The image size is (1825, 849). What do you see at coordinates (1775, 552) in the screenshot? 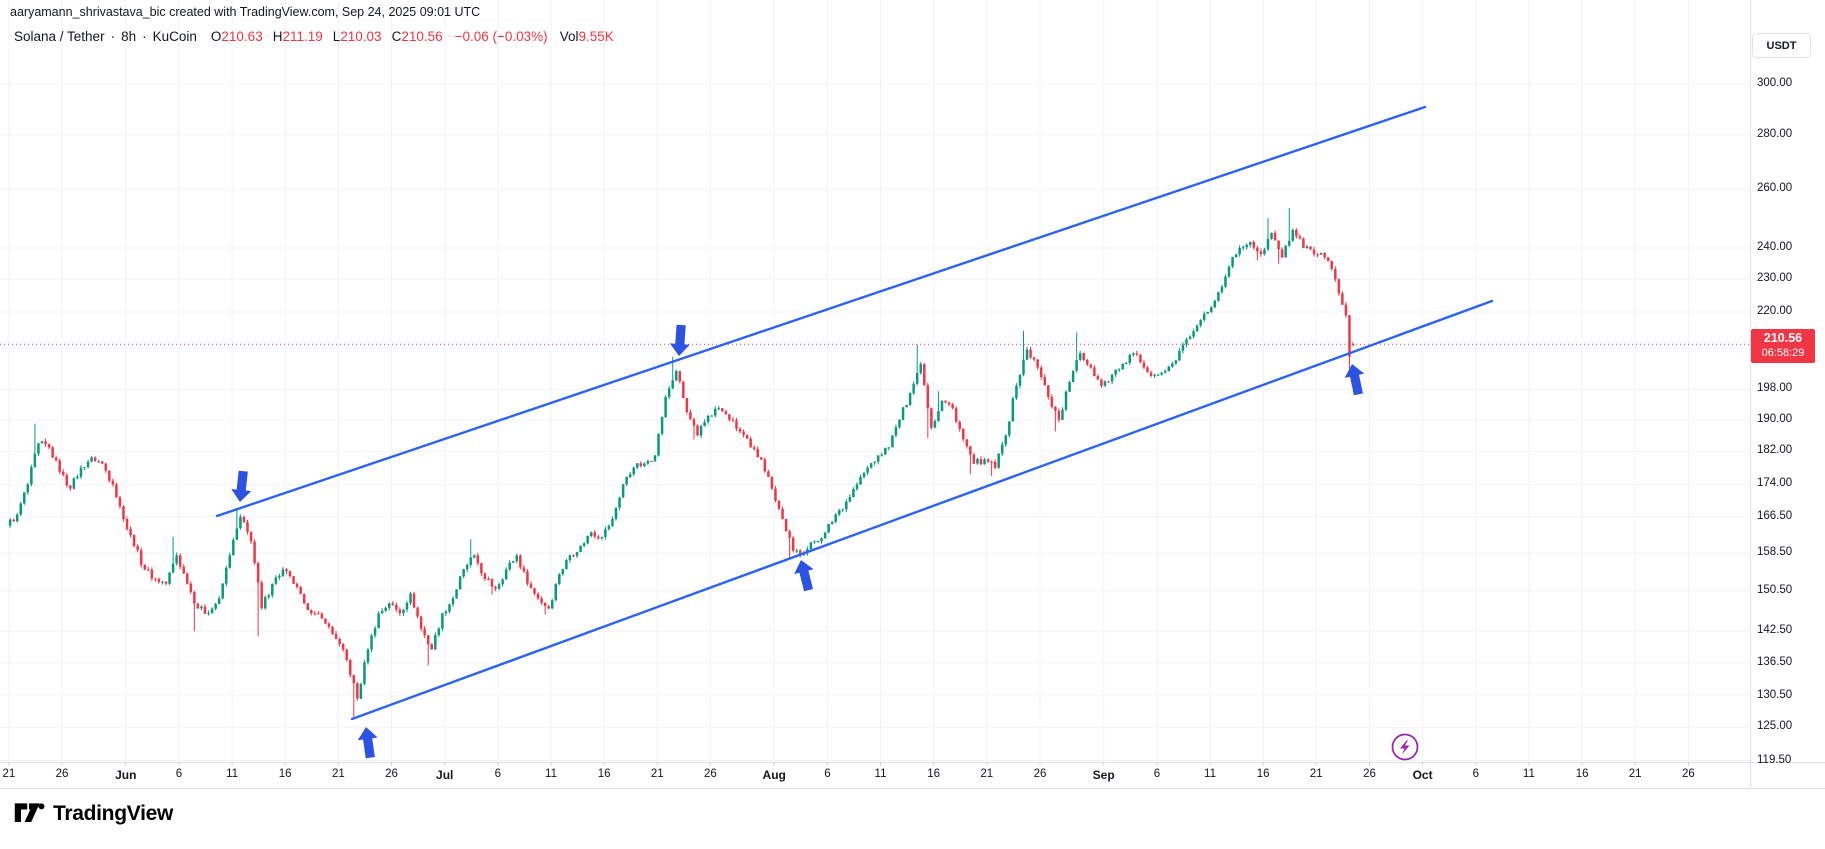
I see `price-tick-label: 158.50` at bounding box center [1775, 552].